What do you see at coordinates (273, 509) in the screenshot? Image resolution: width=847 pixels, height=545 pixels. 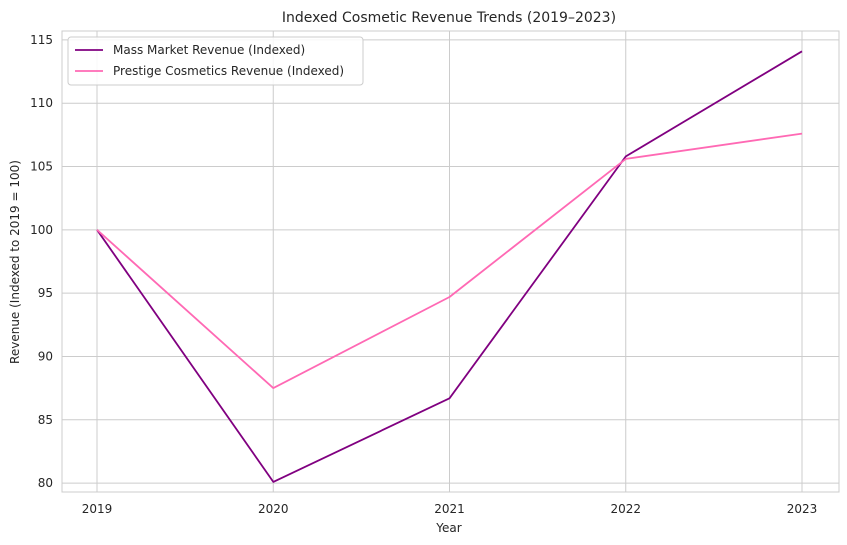 I see `x-tick-label: 2020` at bounding box center [273, 509].